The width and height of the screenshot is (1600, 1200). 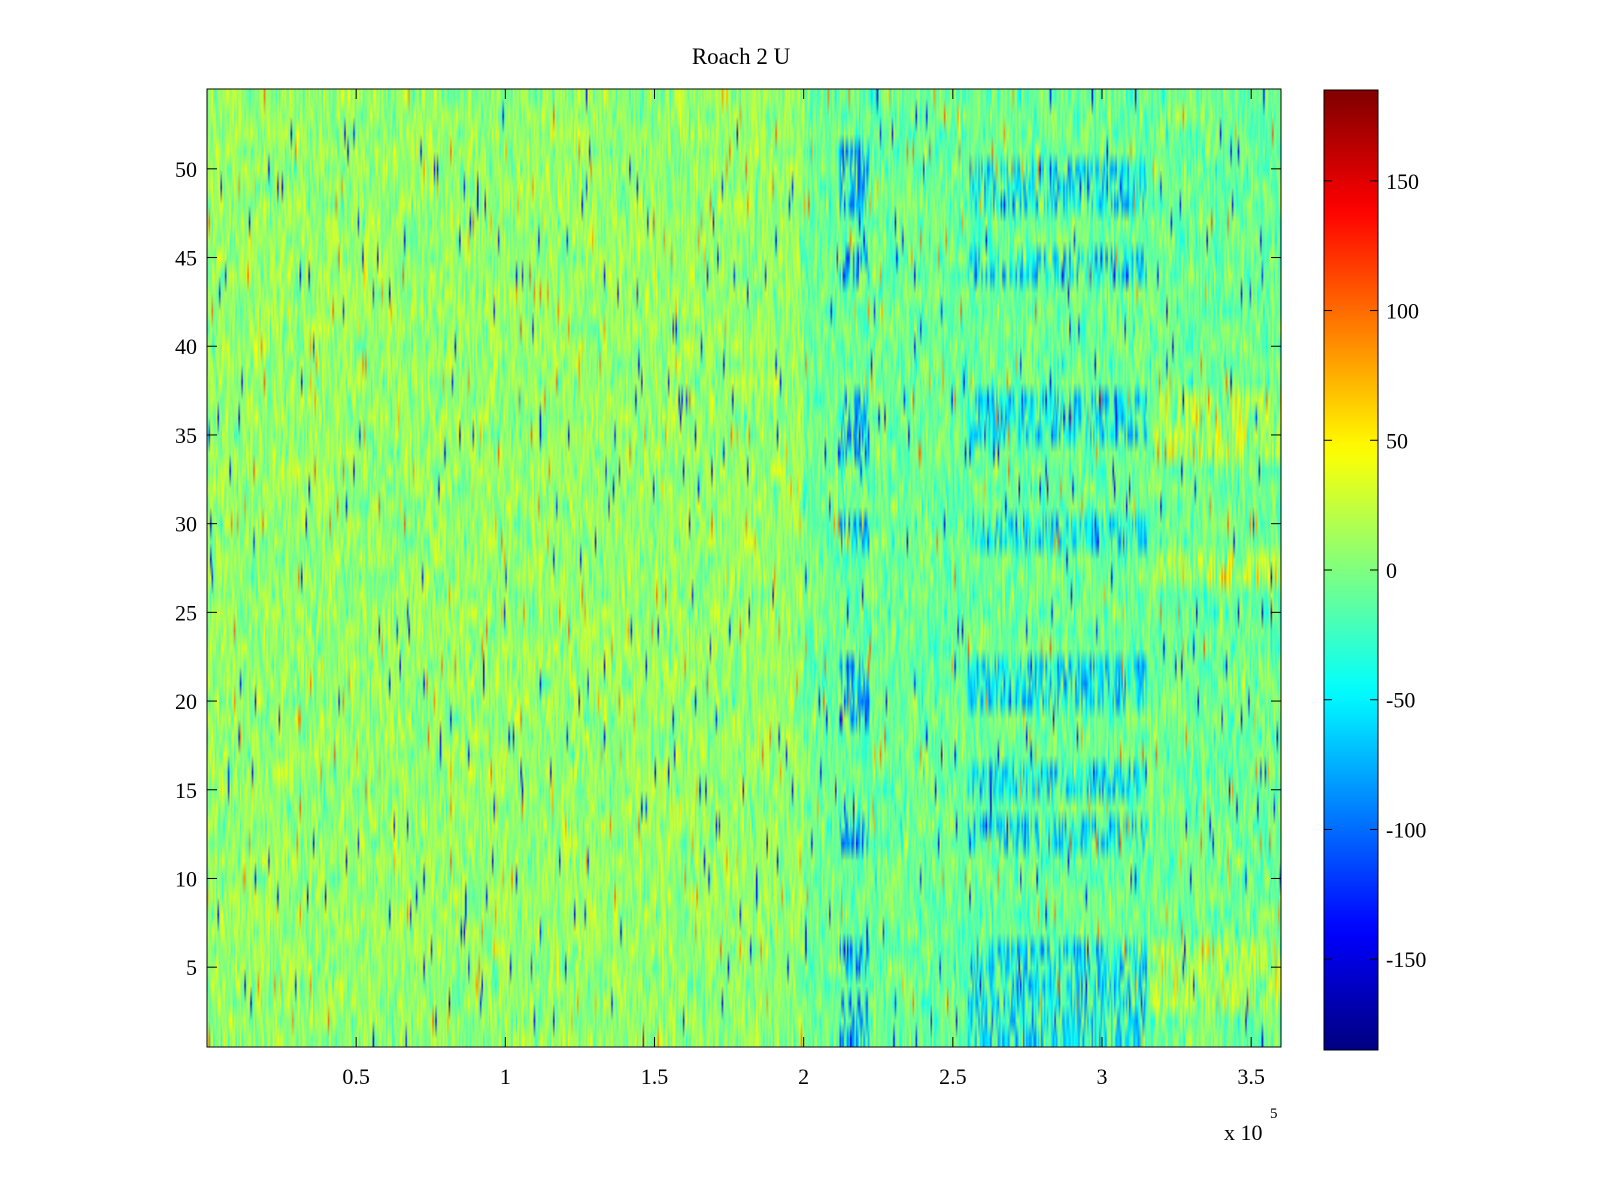 What do you see at coordinates (1251, 1076) in the screenshot?
I see `x-tick-label: 3.5` at bounding box center [1251, 1076].